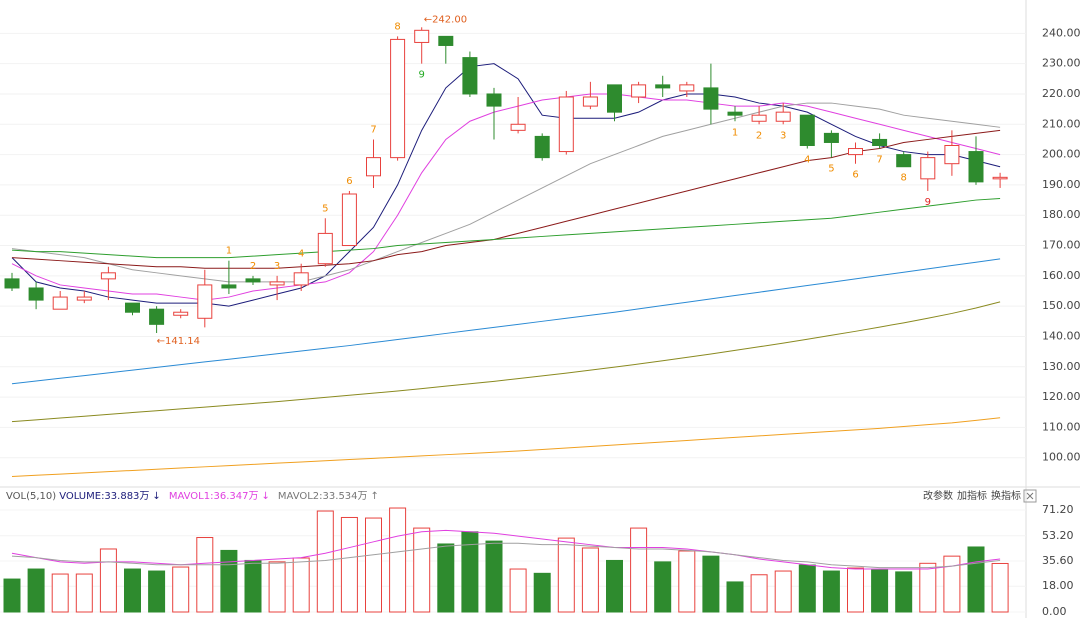  Describe the element at coordinates (938, 495) in the screenshot. I see `indicator-button: 改参数` at that location.